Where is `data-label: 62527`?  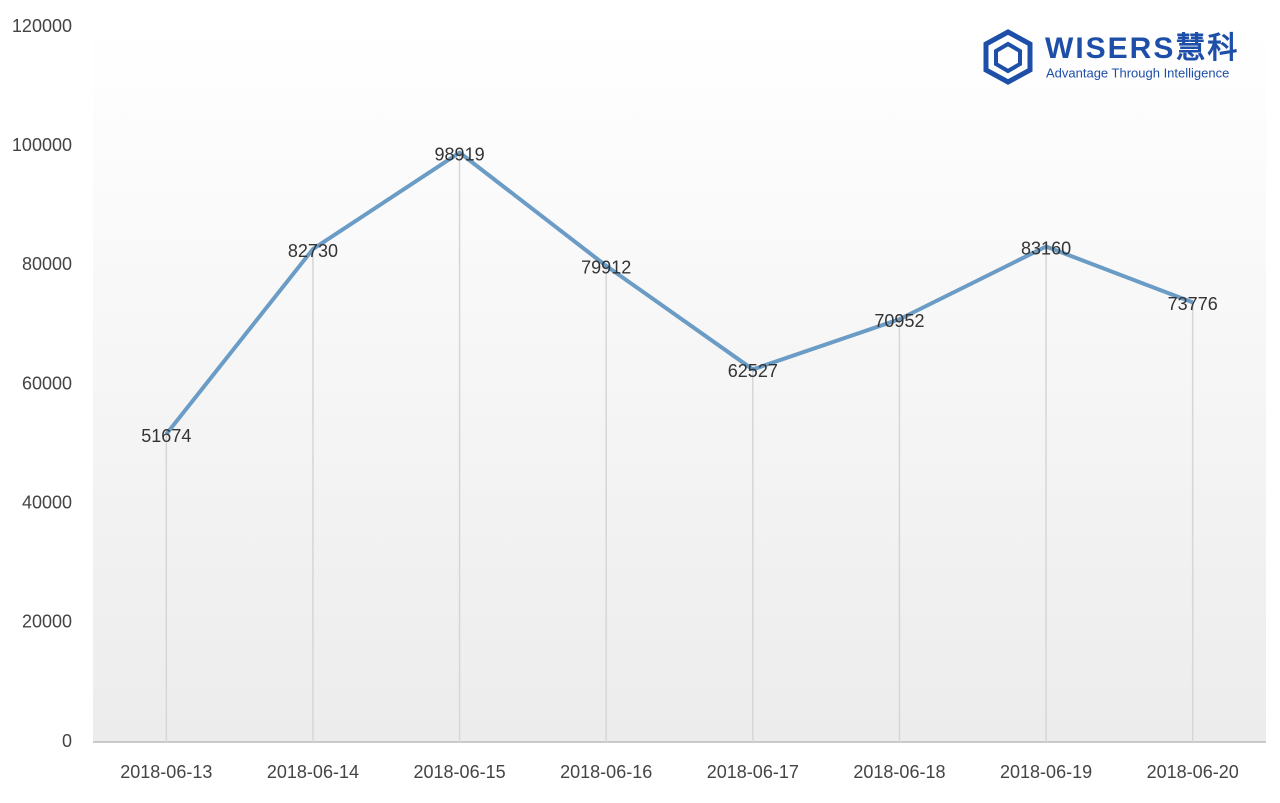
data-label: 62527 is located at coordinates (753, 371).